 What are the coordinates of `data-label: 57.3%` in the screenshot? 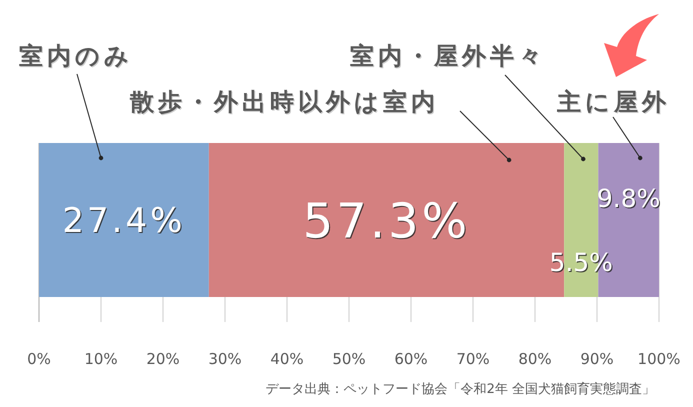 It's located at (386, 221).